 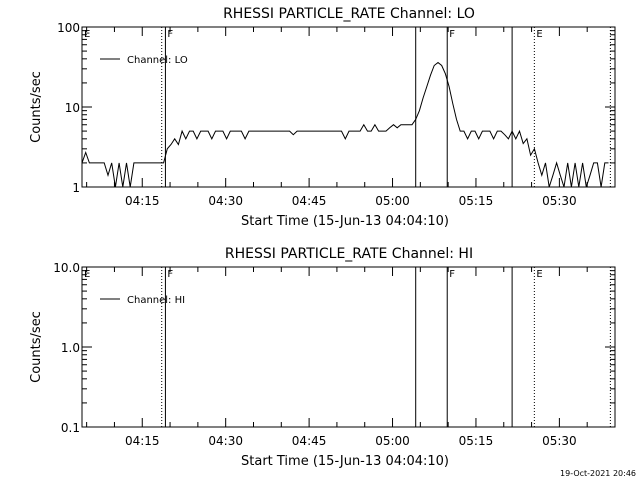 I want to click on lo-x-tick-label: 05:30, so click(x=559, y=201).